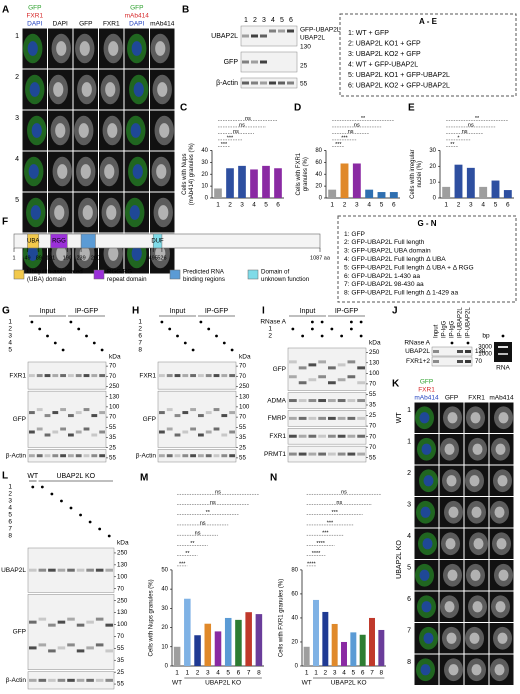 This screenshot has height=694, width=520. I want to click on lane-label: 6, so click(140, 336).